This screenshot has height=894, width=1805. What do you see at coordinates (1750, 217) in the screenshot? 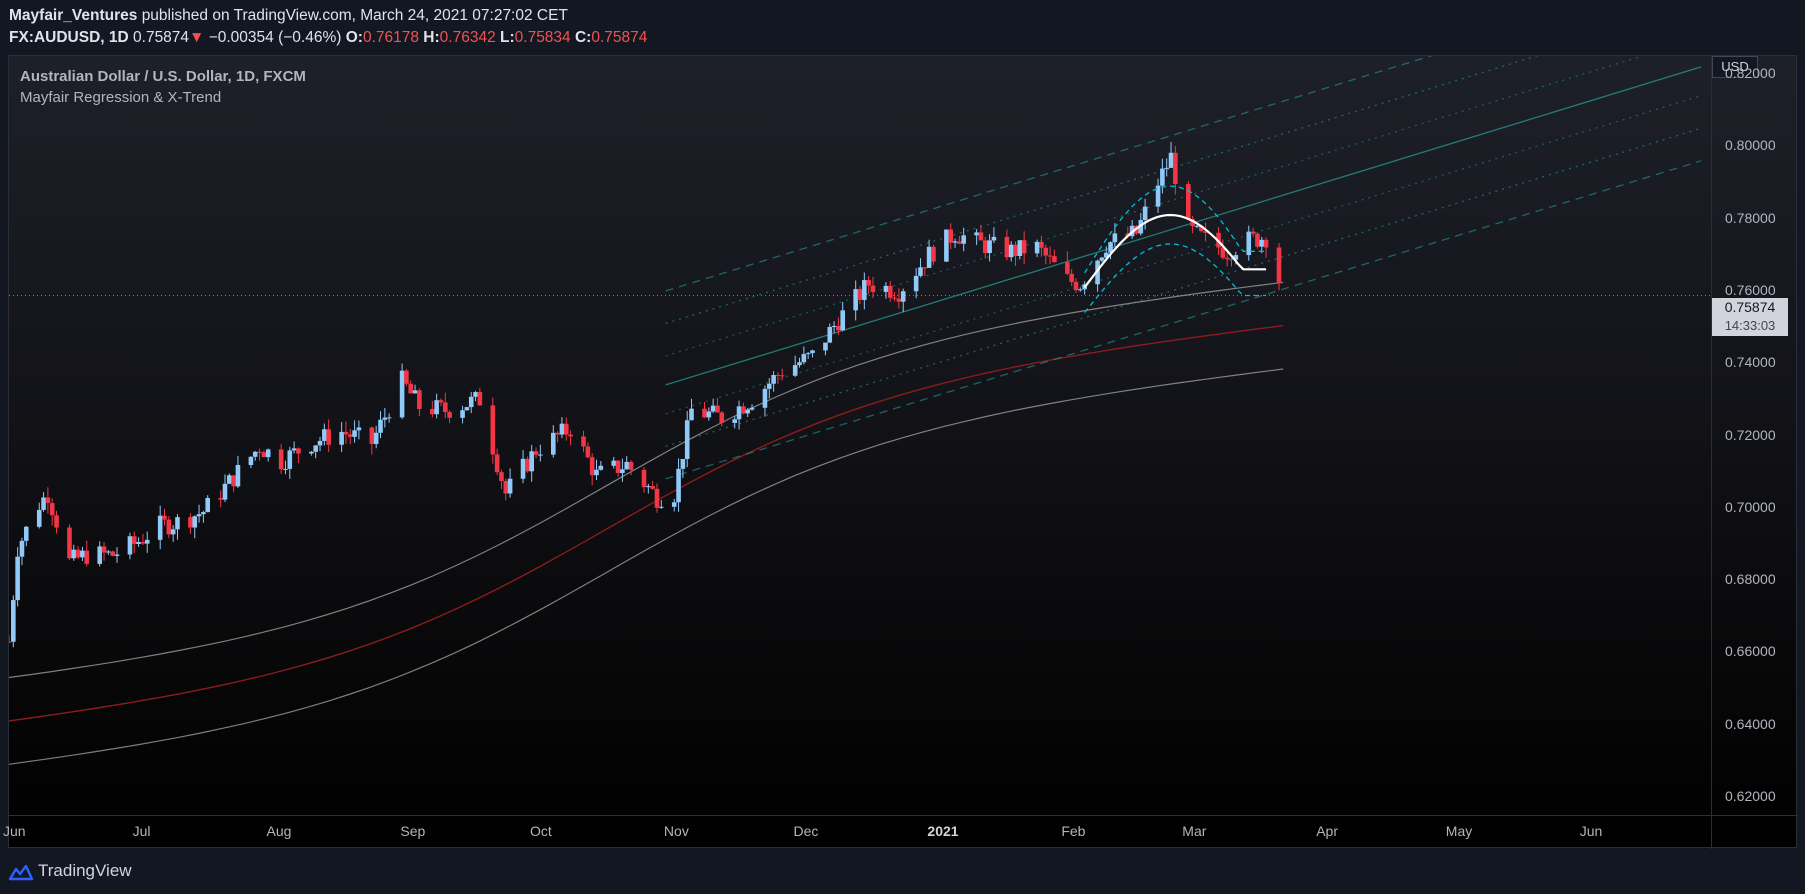
I see `price-axis-label: 0.78000` at bounding box center [1750, 217].